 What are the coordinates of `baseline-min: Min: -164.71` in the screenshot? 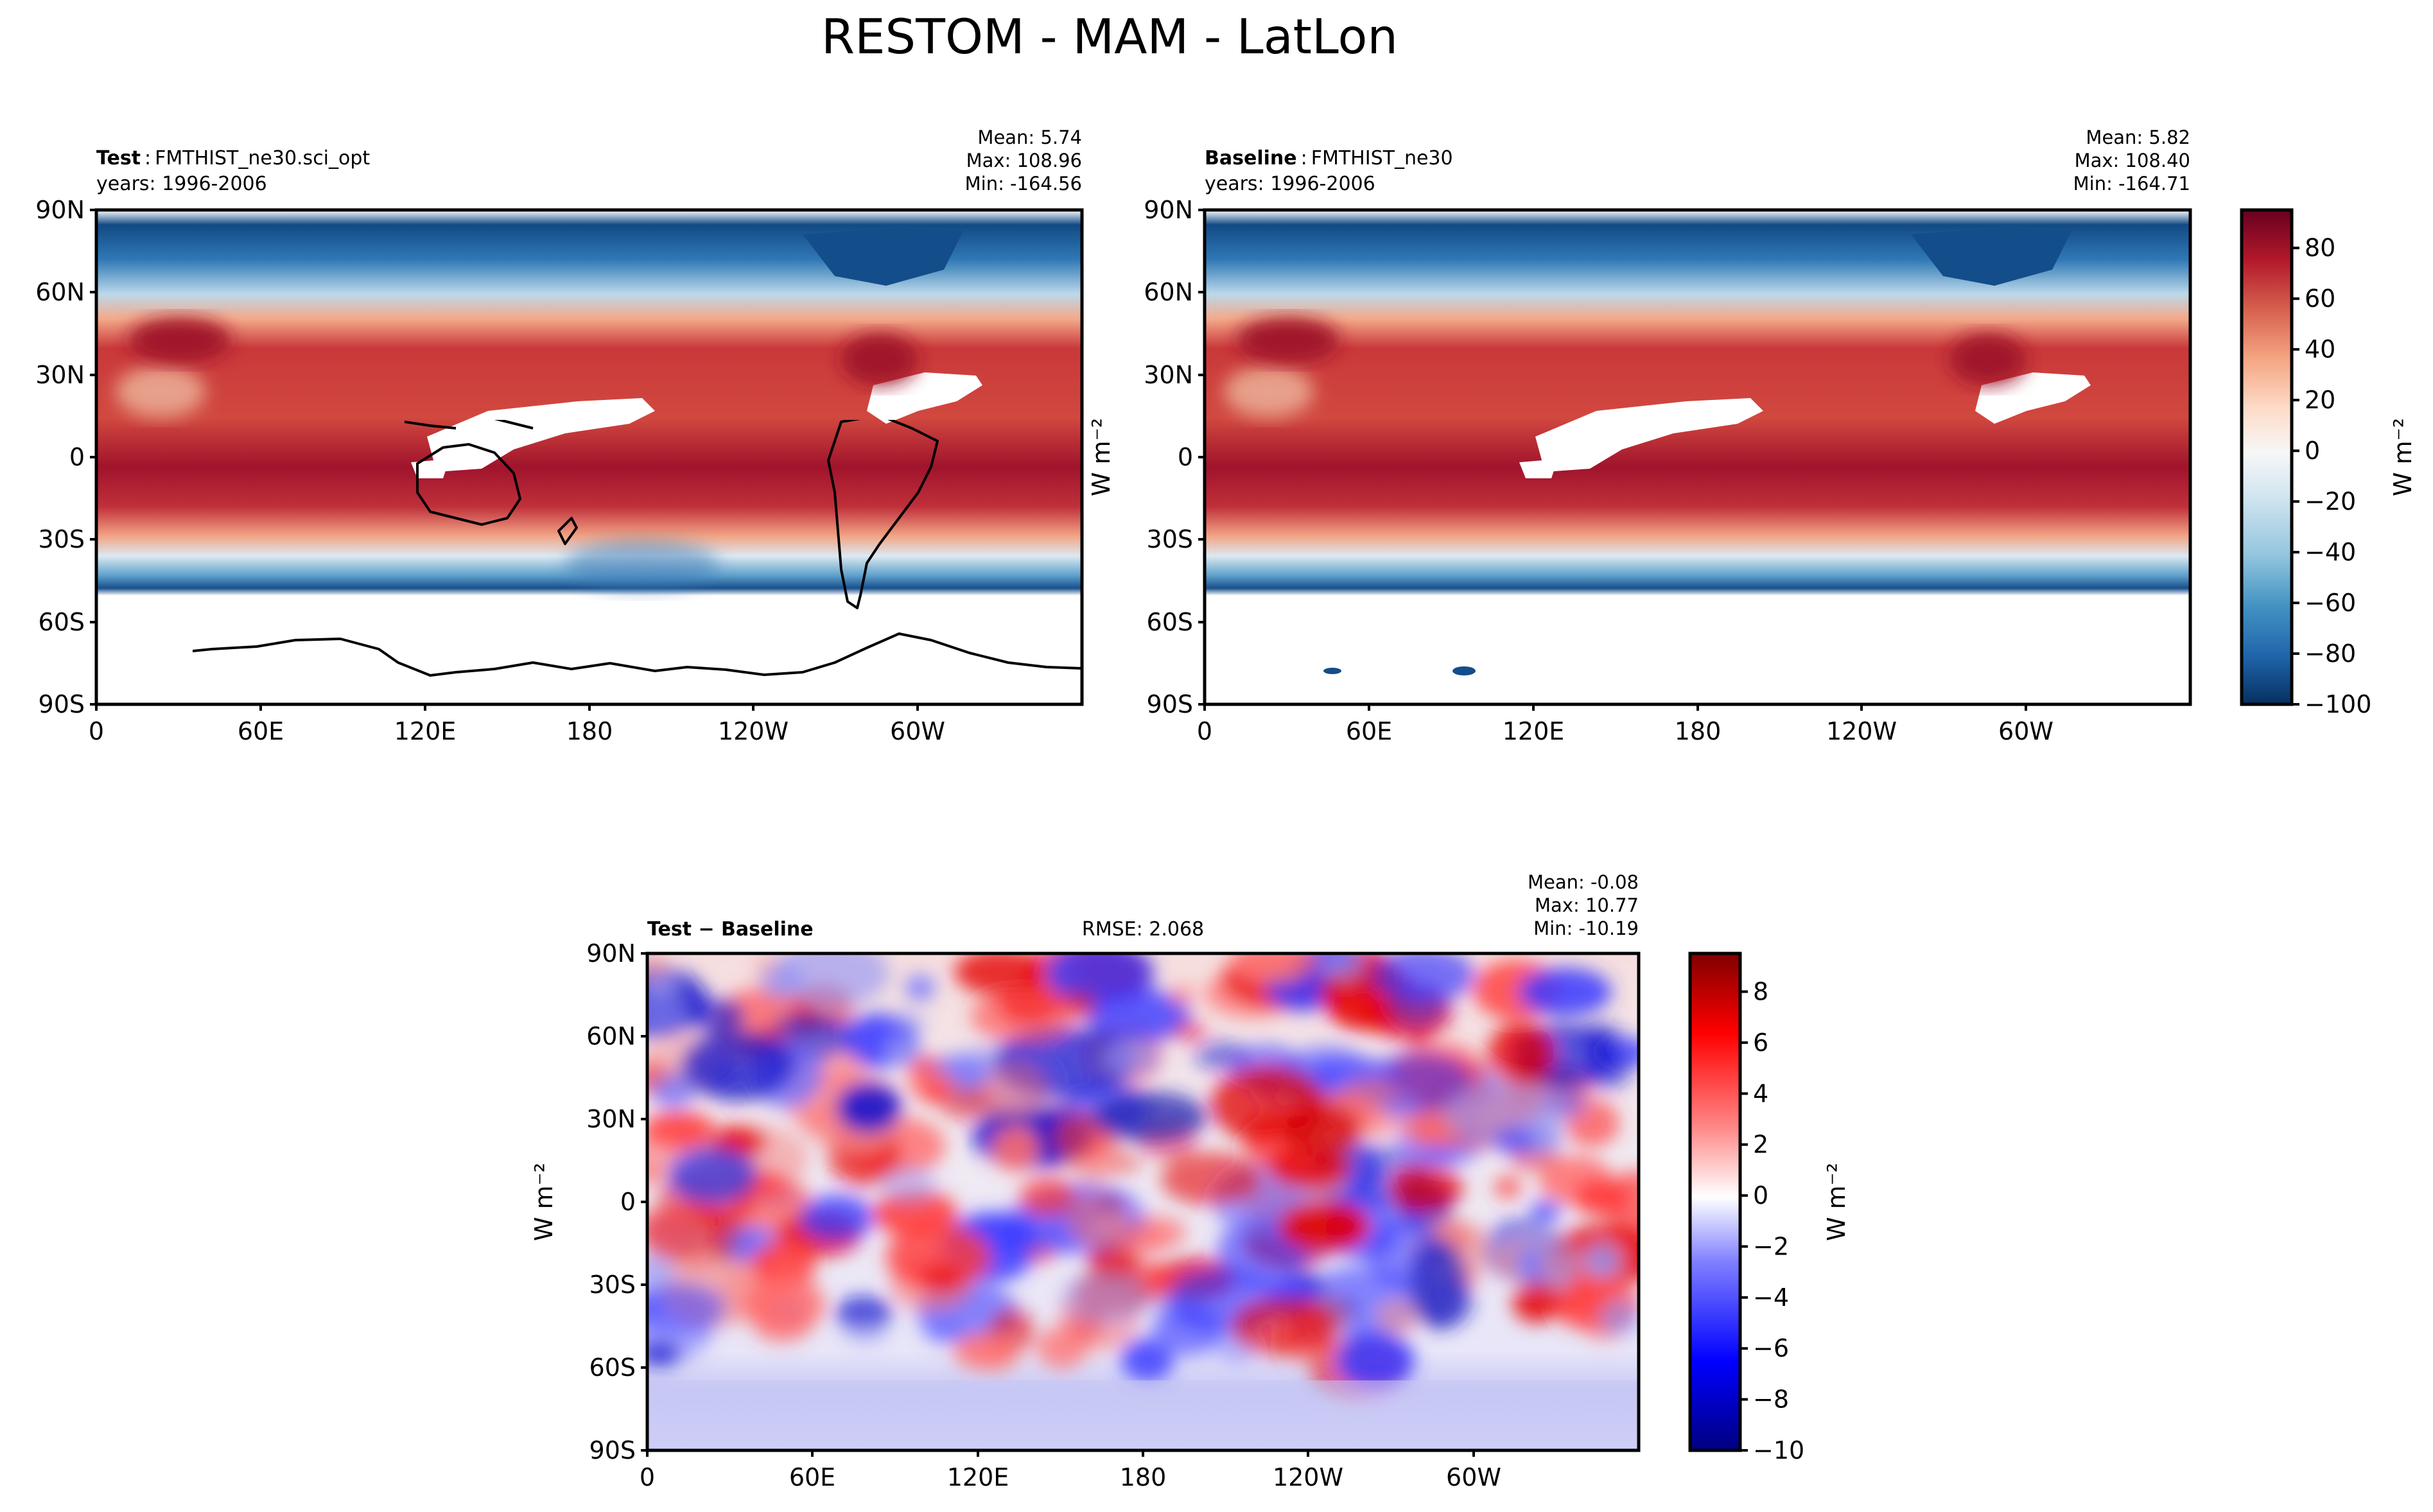 It's located at (2131, 184).